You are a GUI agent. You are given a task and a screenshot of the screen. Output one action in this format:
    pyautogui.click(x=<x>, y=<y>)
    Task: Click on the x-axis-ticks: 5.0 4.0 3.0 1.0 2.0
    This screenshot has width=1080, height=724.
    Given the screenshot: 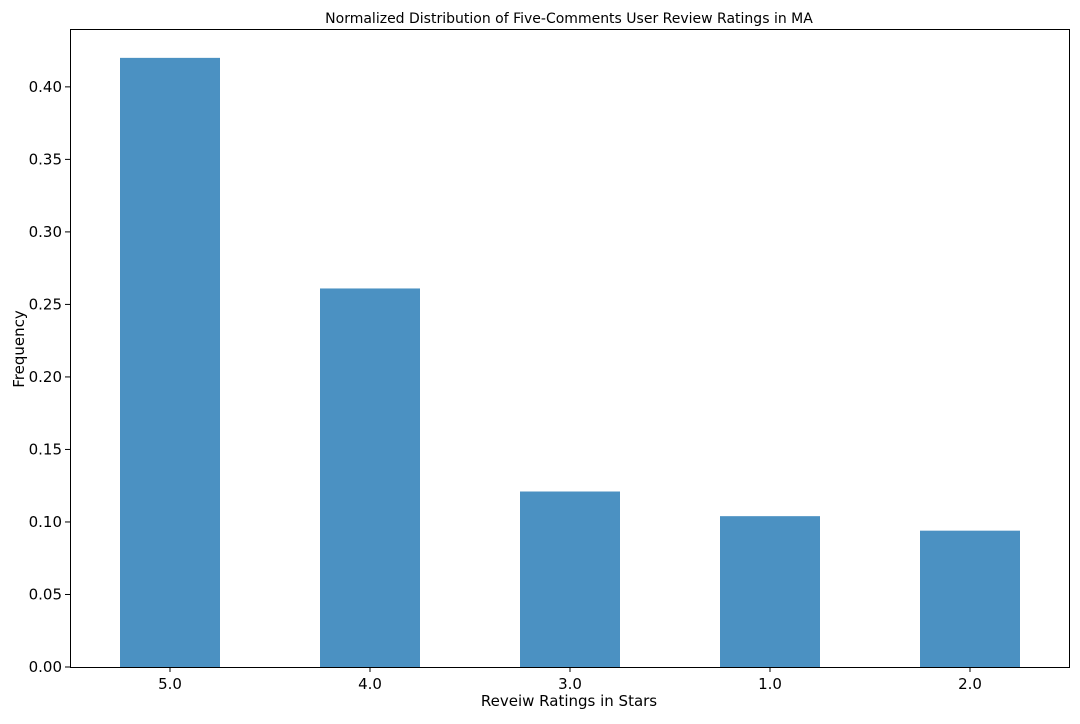 What is the action you would take?
    pyautogui.click(x=570, y=680)
    